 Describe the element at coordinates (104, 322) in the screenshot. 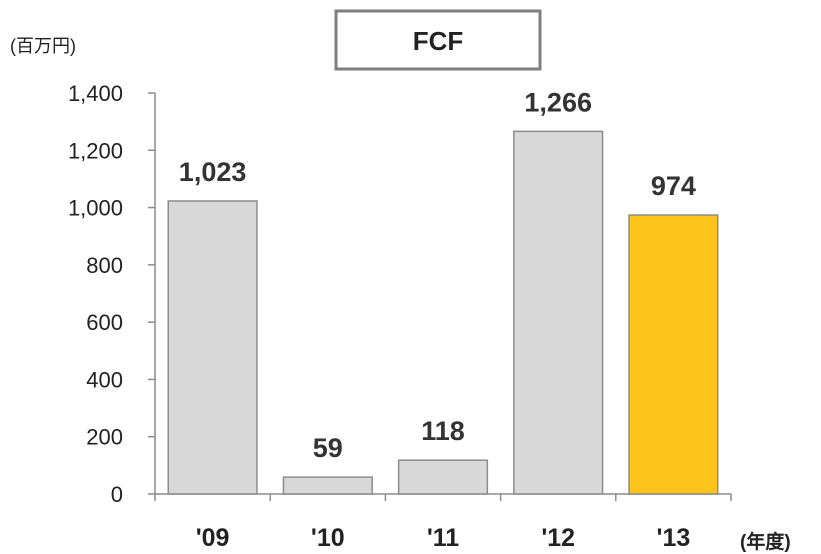

I see `y-tick-label: 600` at that location.